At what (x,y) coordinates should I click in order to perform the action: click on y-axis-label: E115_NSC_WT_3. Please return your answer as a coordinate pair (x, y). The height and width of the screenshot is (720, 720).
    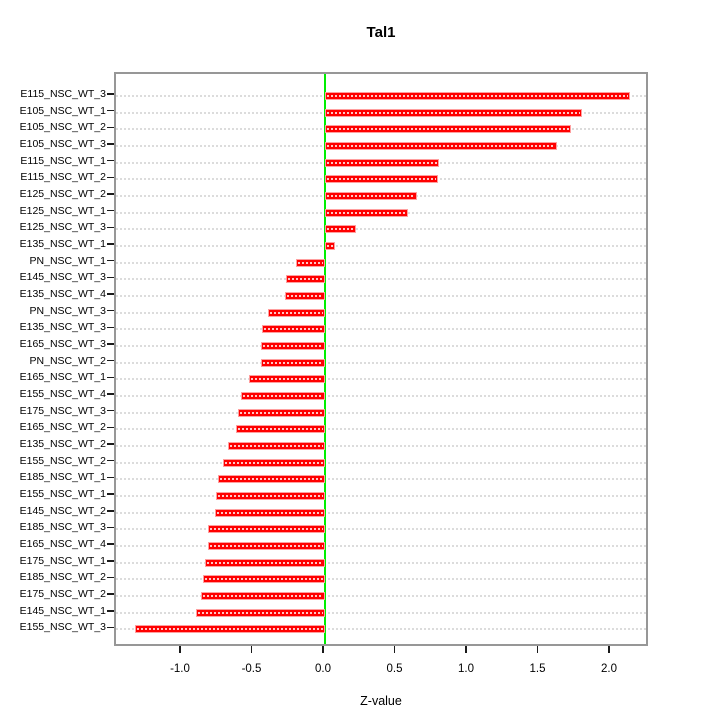
    Looking at the image, I should click on (63, 94).